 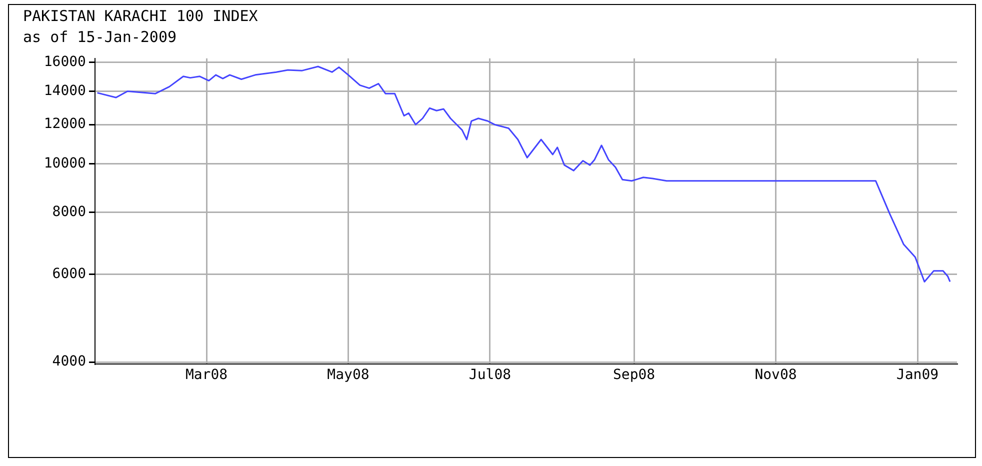 What do you see at coordinates (65, 62) in the screenshot?
I see `y-tick-label: 16000` at bounding box center [65, 62].